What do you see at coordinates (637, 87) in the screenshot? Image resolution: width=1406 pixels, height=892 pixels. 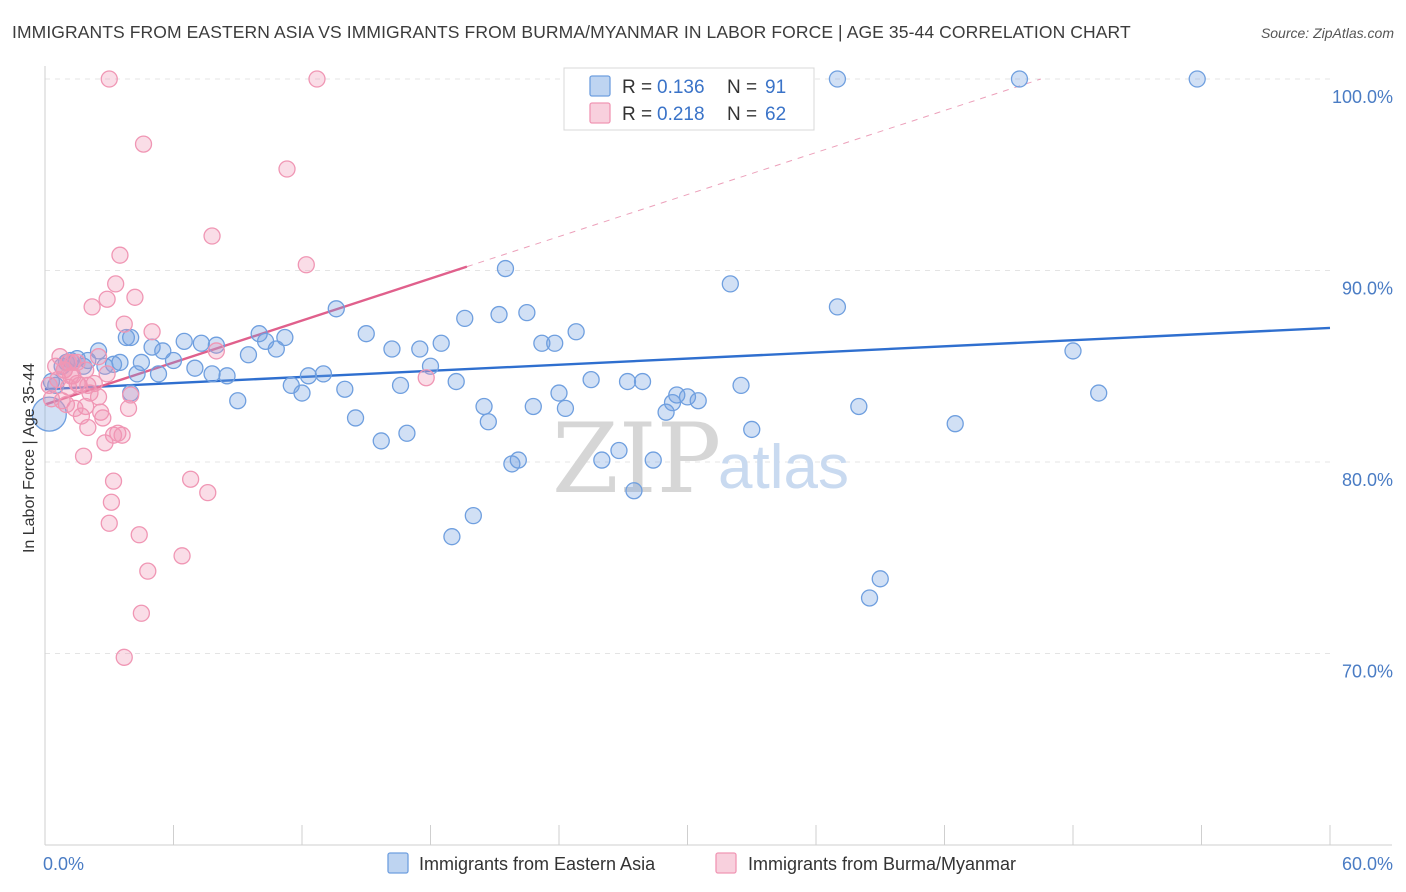 I see `legend-r-label: R =` at bounding box center [637, 87].